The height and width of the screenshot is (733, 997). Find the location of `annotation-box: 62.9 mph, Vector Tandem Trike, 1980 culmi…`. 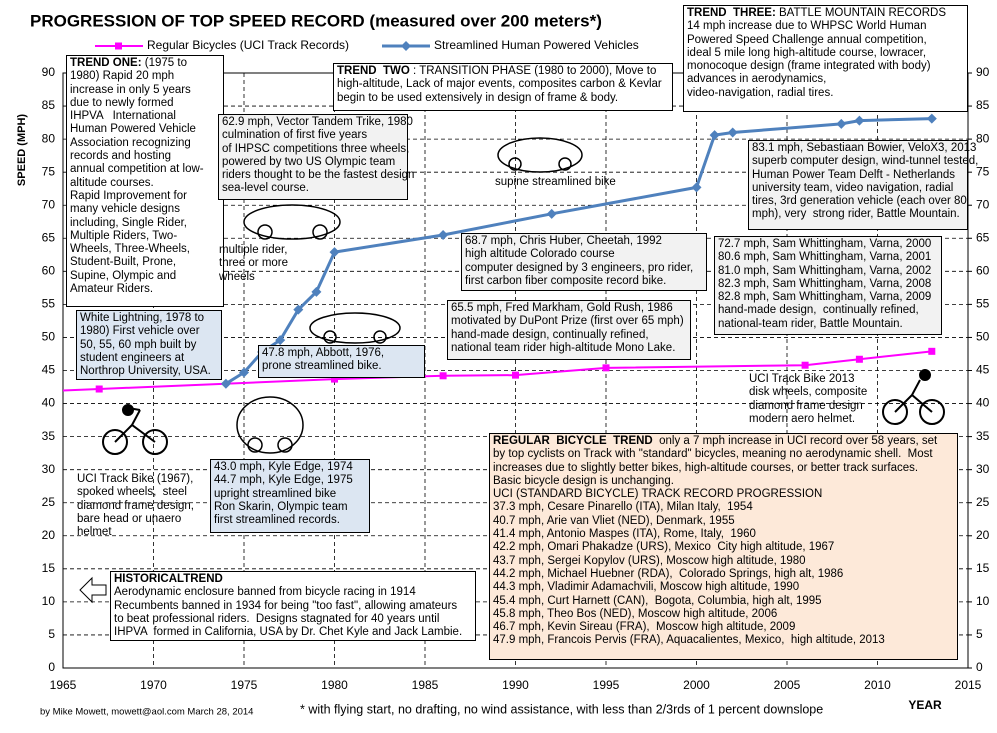

annotation-box: 62.9 mph, Vector Tandem Trike, 1980 culmi… is located at coordinates (316, 157).